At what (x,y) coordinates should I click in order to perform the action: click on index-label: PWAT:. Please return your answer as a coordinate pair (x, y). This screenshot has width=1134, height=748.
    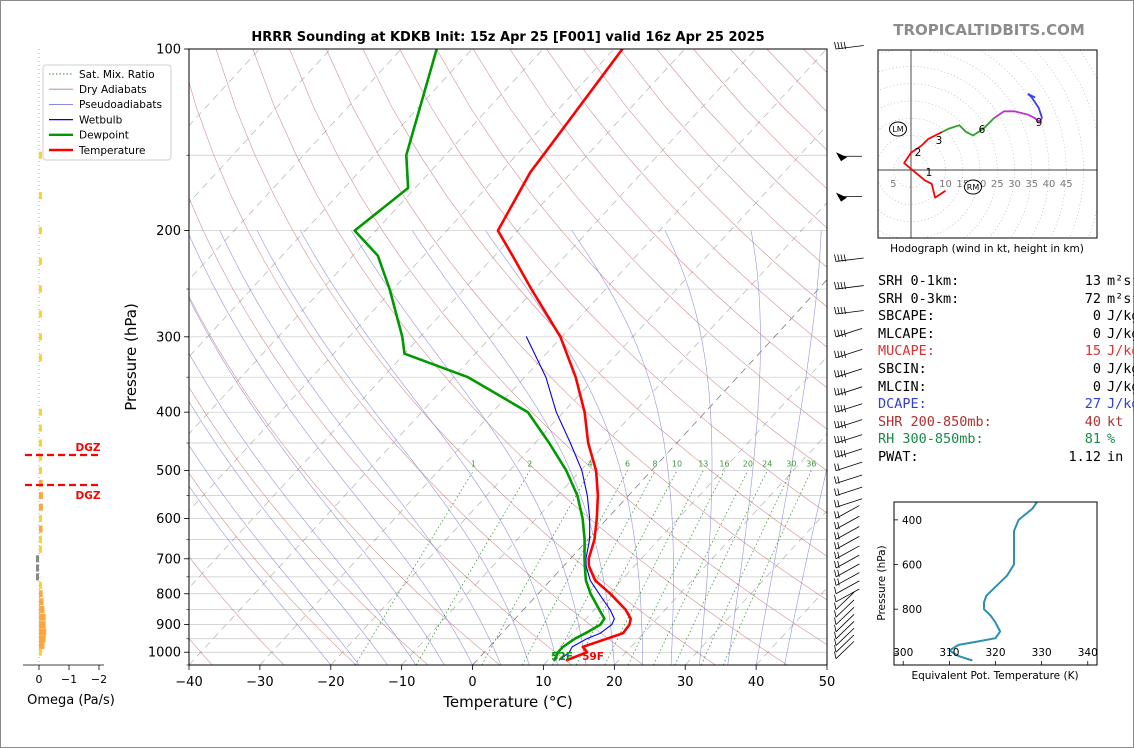
    Looking at the image, I should click on (898, 456).